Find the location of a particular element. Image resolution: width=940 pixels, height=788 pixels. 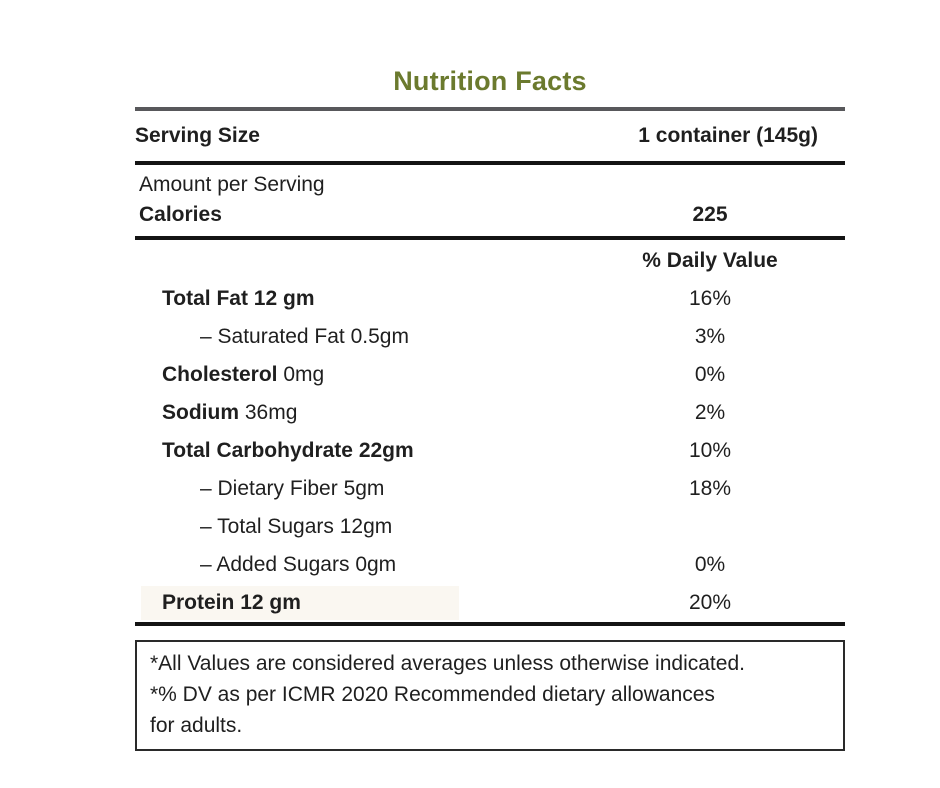

amount-per-serving-label: Amount per Serving is located at coordinates (232, 184).